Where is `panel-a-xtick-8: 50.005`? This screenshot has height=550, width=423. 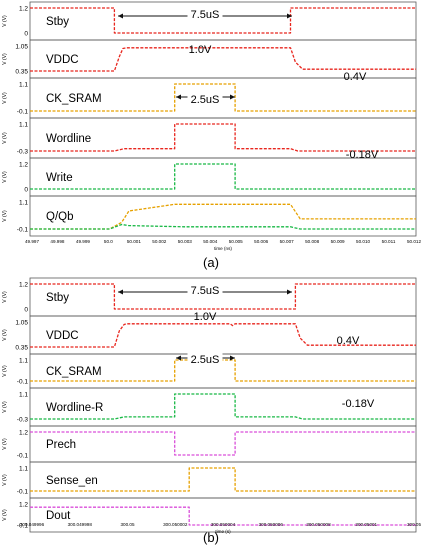
panel-a-xtick-8: 50.005 is located at coordinates (236, 241).